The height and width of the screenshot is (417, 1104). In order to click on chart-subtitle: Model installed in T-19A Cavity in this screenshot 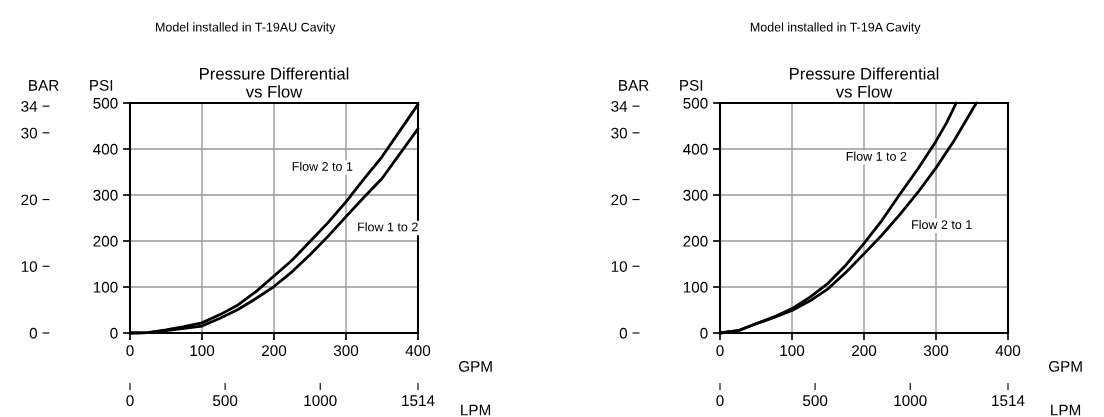, I will do `click(835, 28)`.